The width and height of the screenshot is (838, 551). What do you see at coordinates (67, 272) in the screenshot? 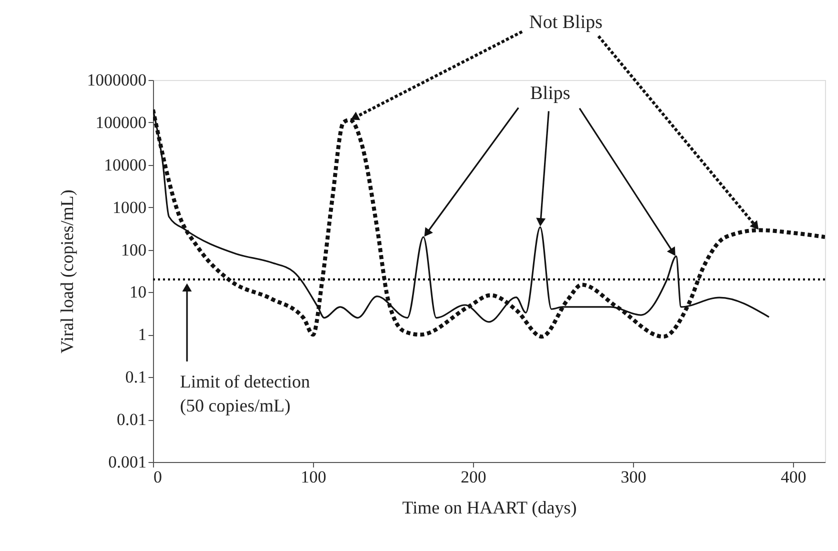
I see `y-axis-title: Viral load (copies/mL)` at bounding box center [67, 272].